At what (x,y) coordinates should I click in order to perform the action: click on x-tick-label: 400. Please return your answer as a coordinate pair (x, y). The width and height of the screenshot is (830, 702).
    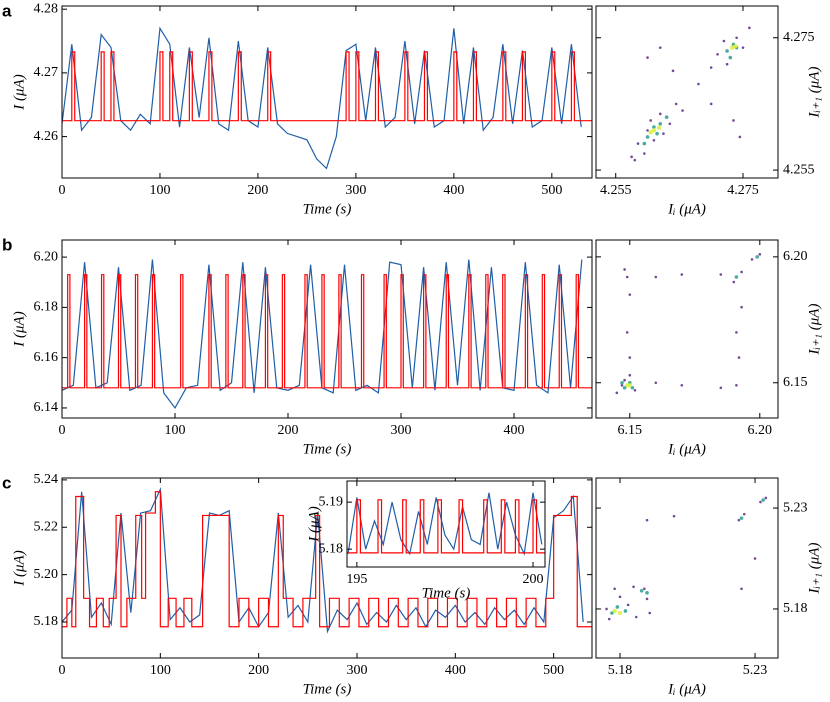
    Looking at the image, I should click on (453, 190).